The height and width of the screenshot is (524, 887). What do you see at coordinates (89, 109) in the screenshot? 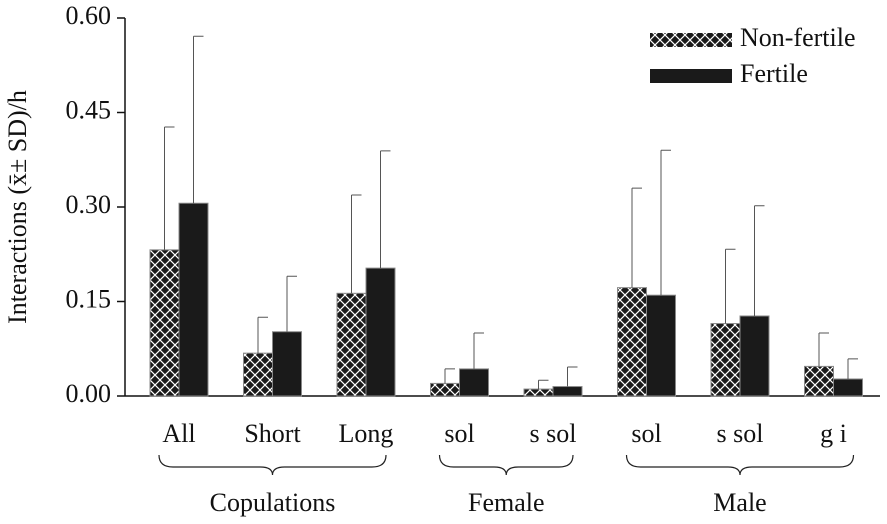
I see `y-tick-label: 0.45` at bounding box center [89, 109].